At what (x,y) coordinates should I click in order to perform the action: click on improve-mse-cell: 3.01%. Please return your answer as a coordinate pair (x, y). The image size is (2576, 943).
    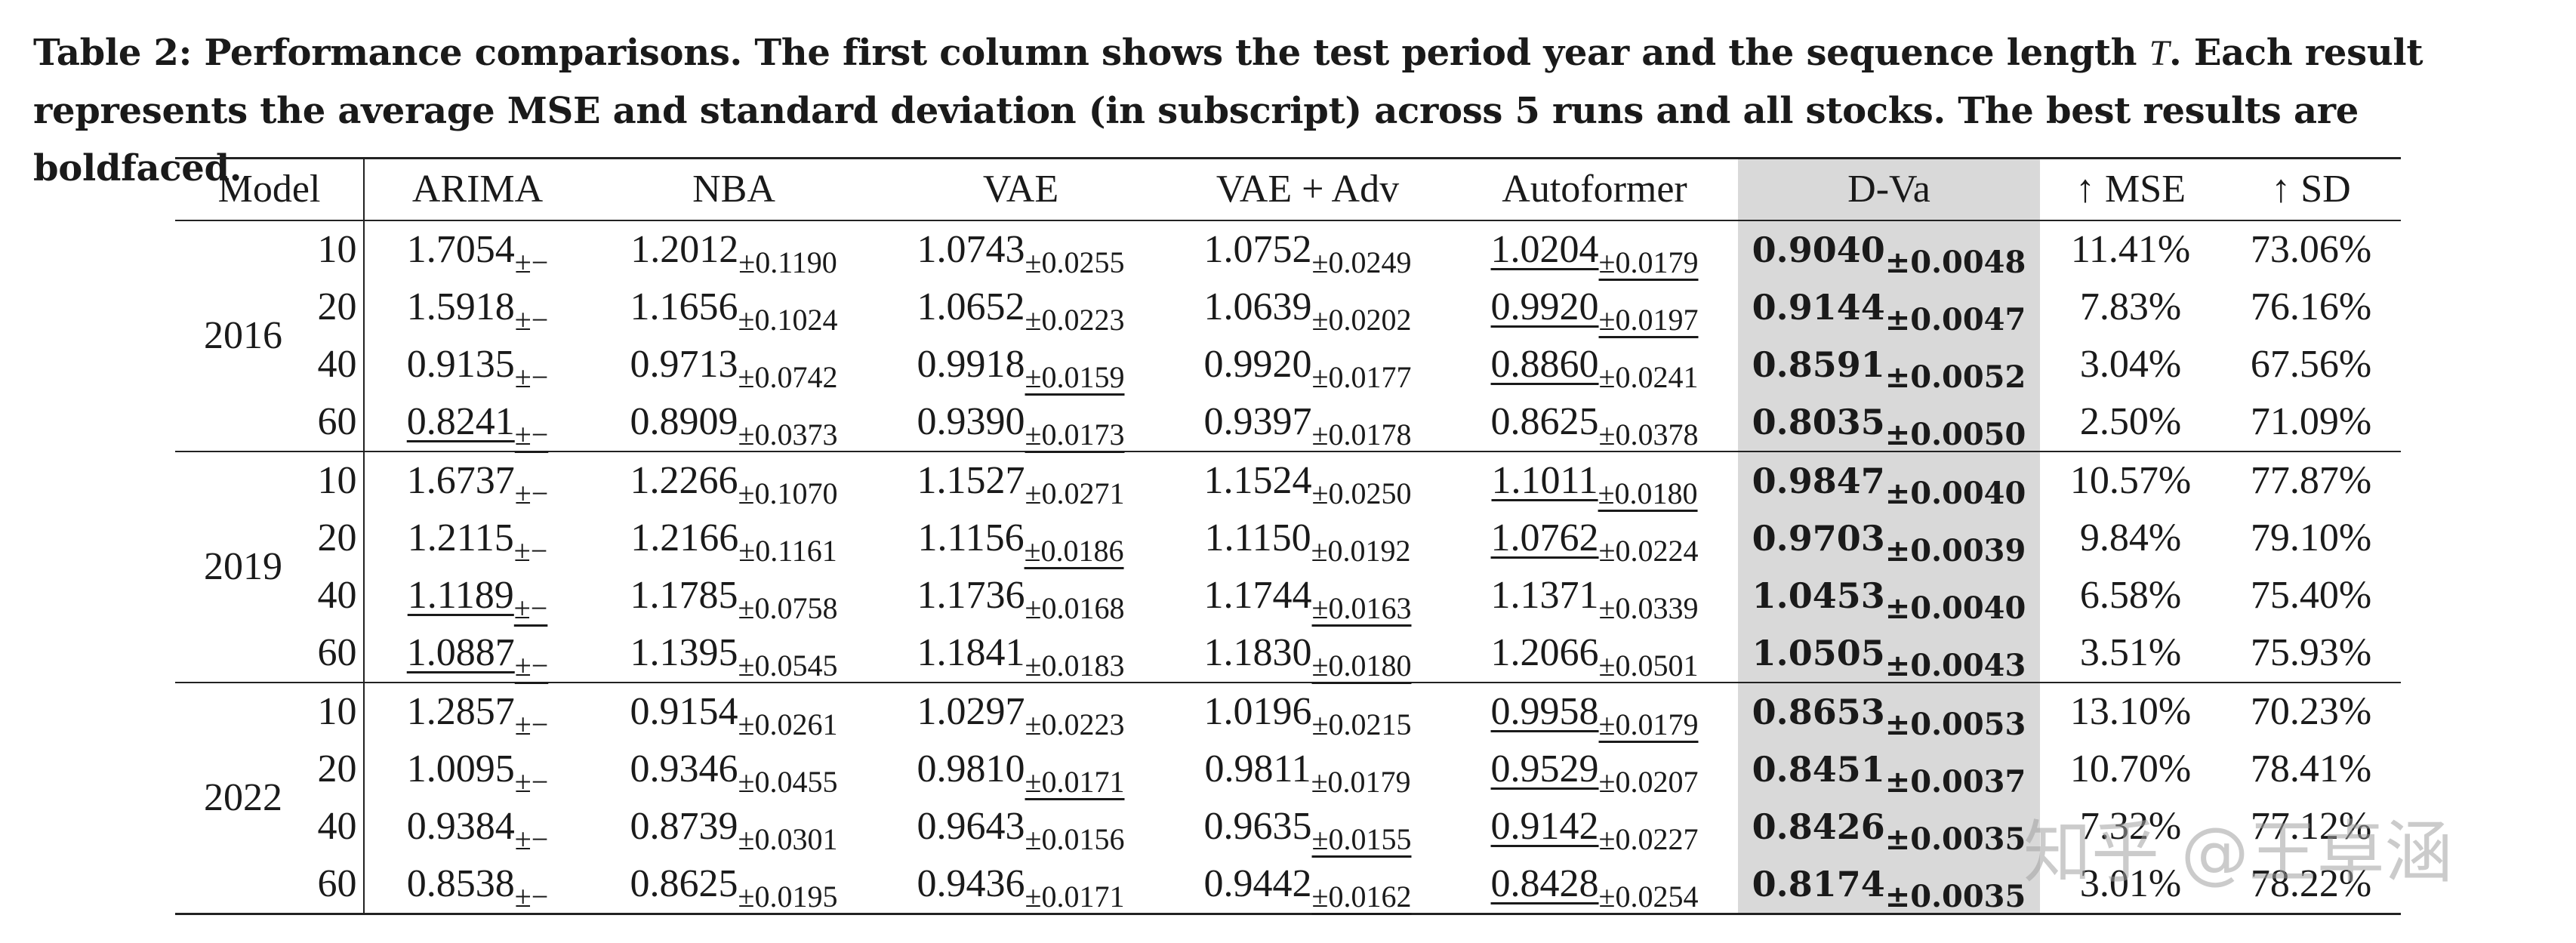
    Looking at the image, I should click on (2130, 883).